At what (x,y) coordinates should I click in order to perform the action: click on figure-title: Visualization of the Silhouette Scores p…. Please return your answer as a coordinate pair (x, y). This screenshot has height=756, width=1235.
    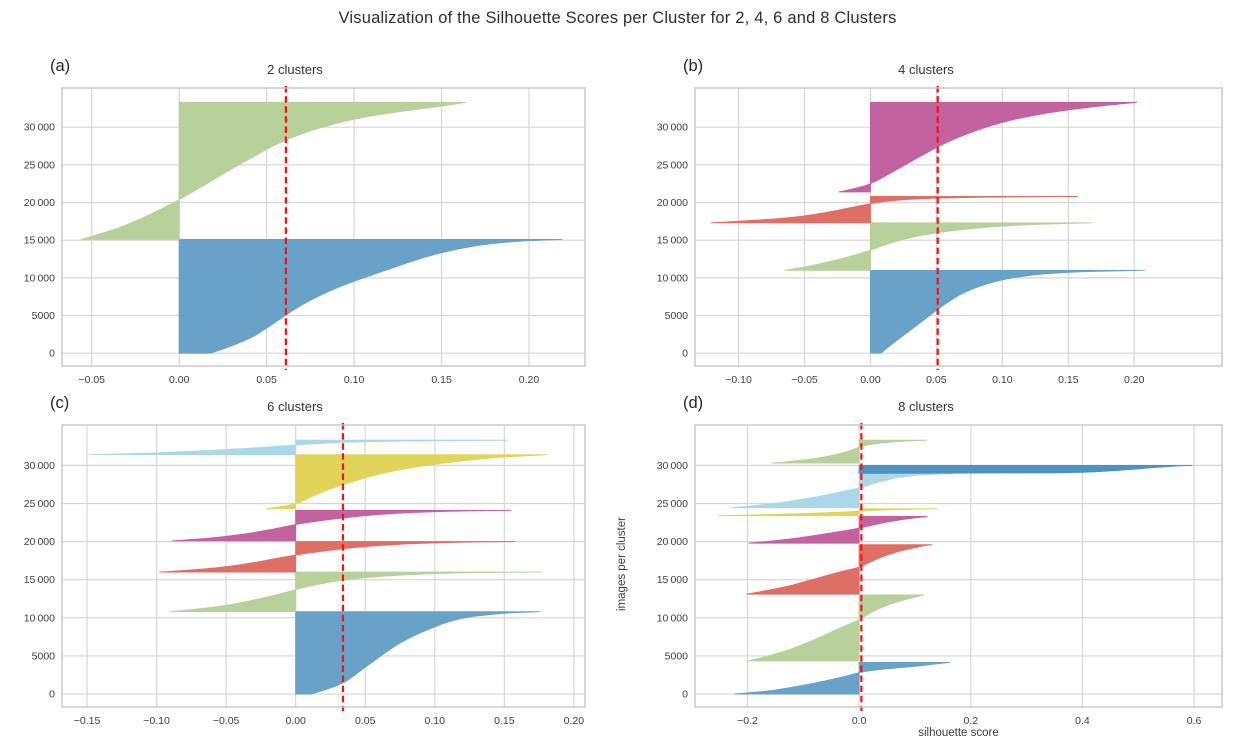
    Looking at the image, I should click on (617, 18).